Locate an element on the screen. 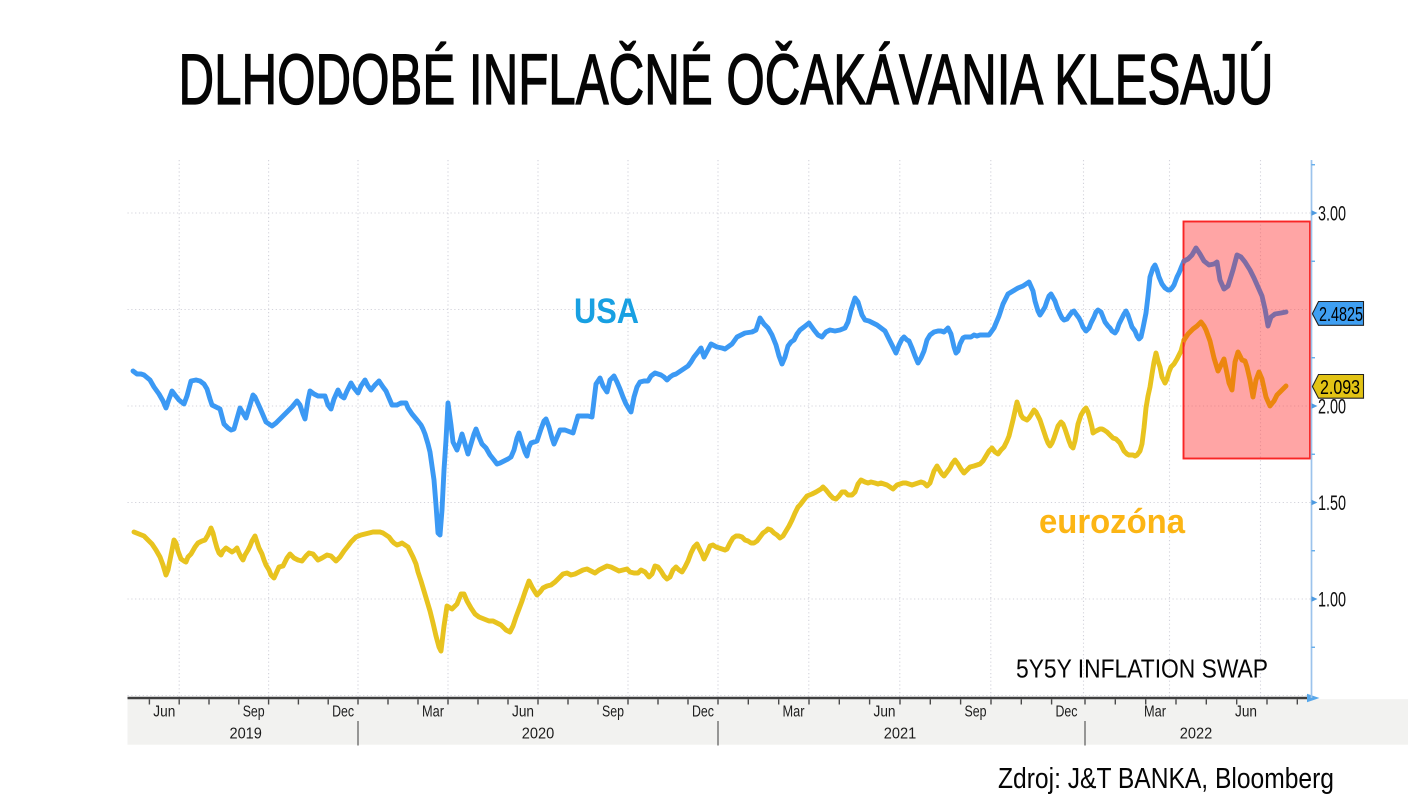 The height and width of the screenshot is (811, 1408). svg-text: Zdroj: J&T BANKA, Bloomberg is located at coordinates (1166, 779).